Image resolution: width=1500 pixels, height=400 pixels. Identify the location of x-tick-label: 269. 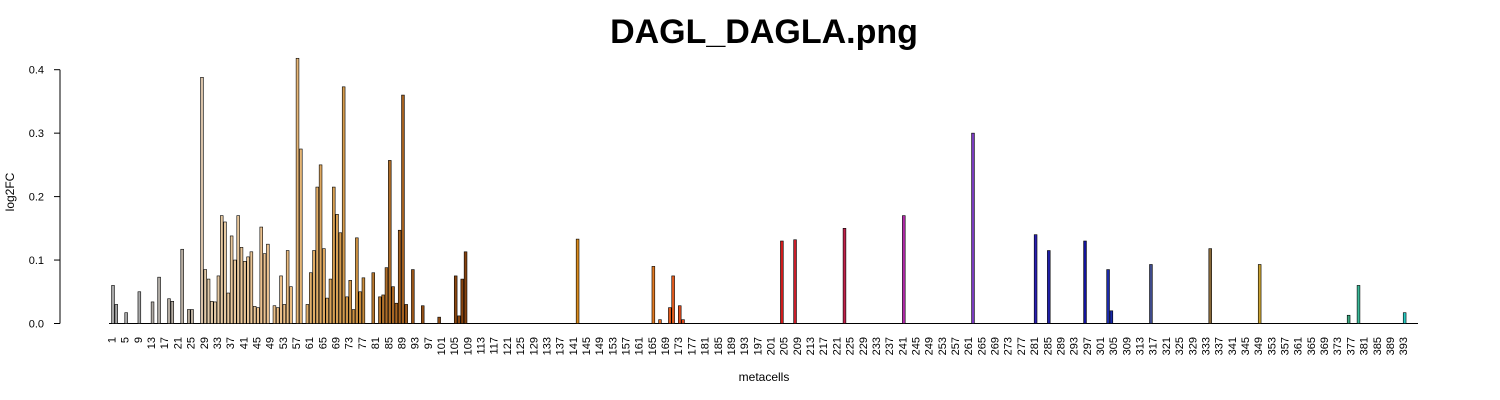
(996, 346).